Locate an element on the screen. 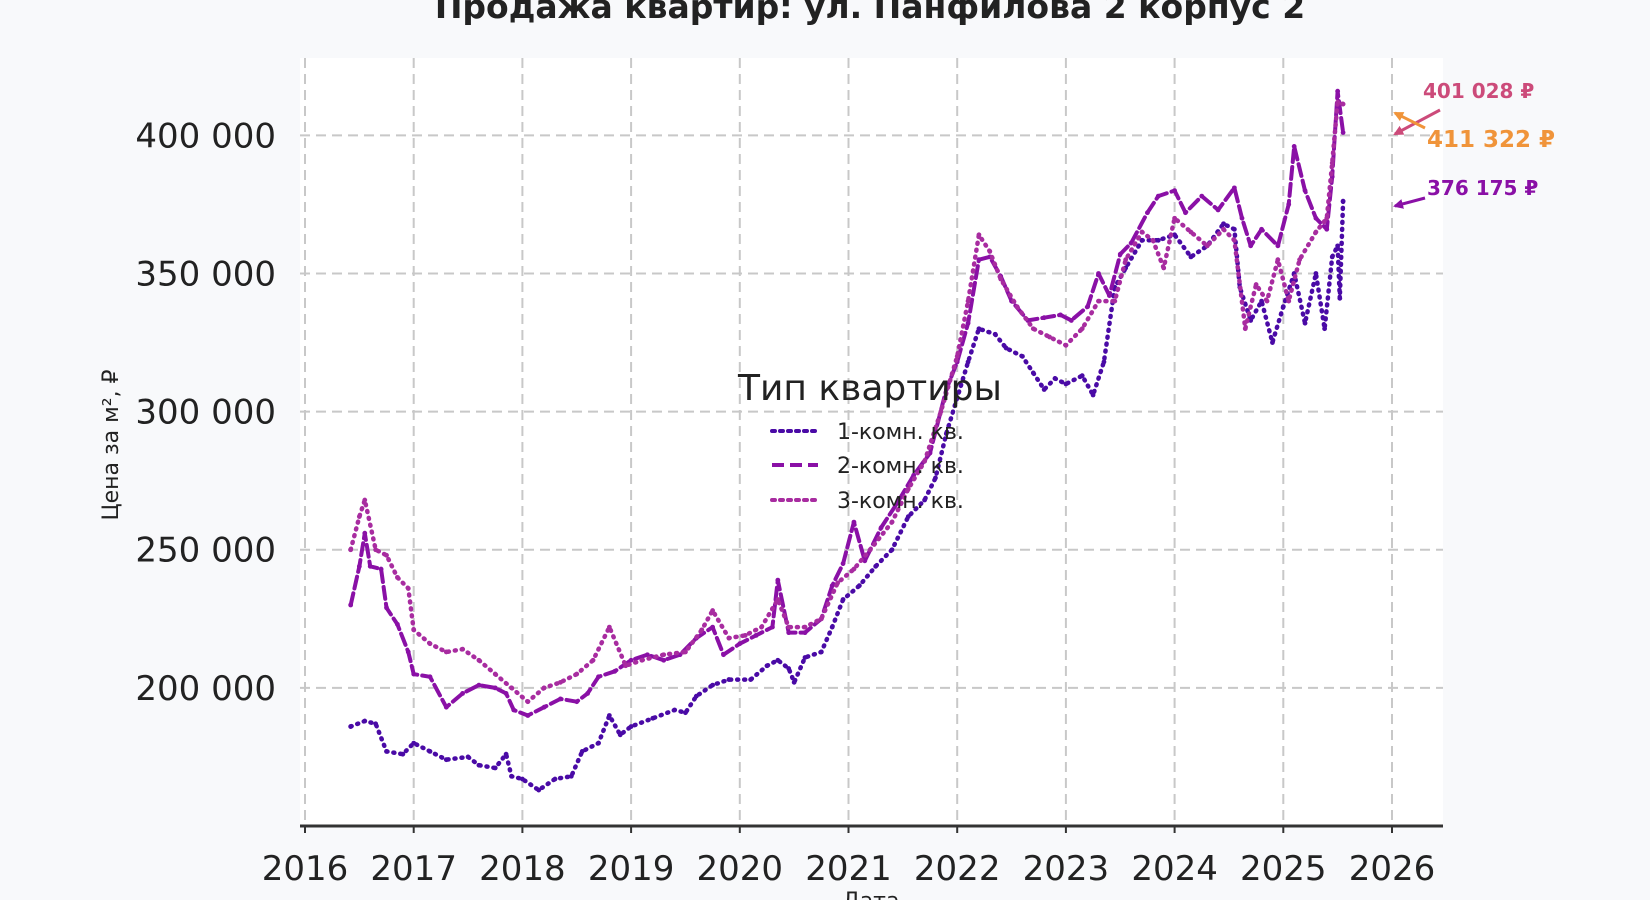 This screenshot has height=900, width=1650. y-tick-label-2: 300 000 is located at coordinates (205, 413).